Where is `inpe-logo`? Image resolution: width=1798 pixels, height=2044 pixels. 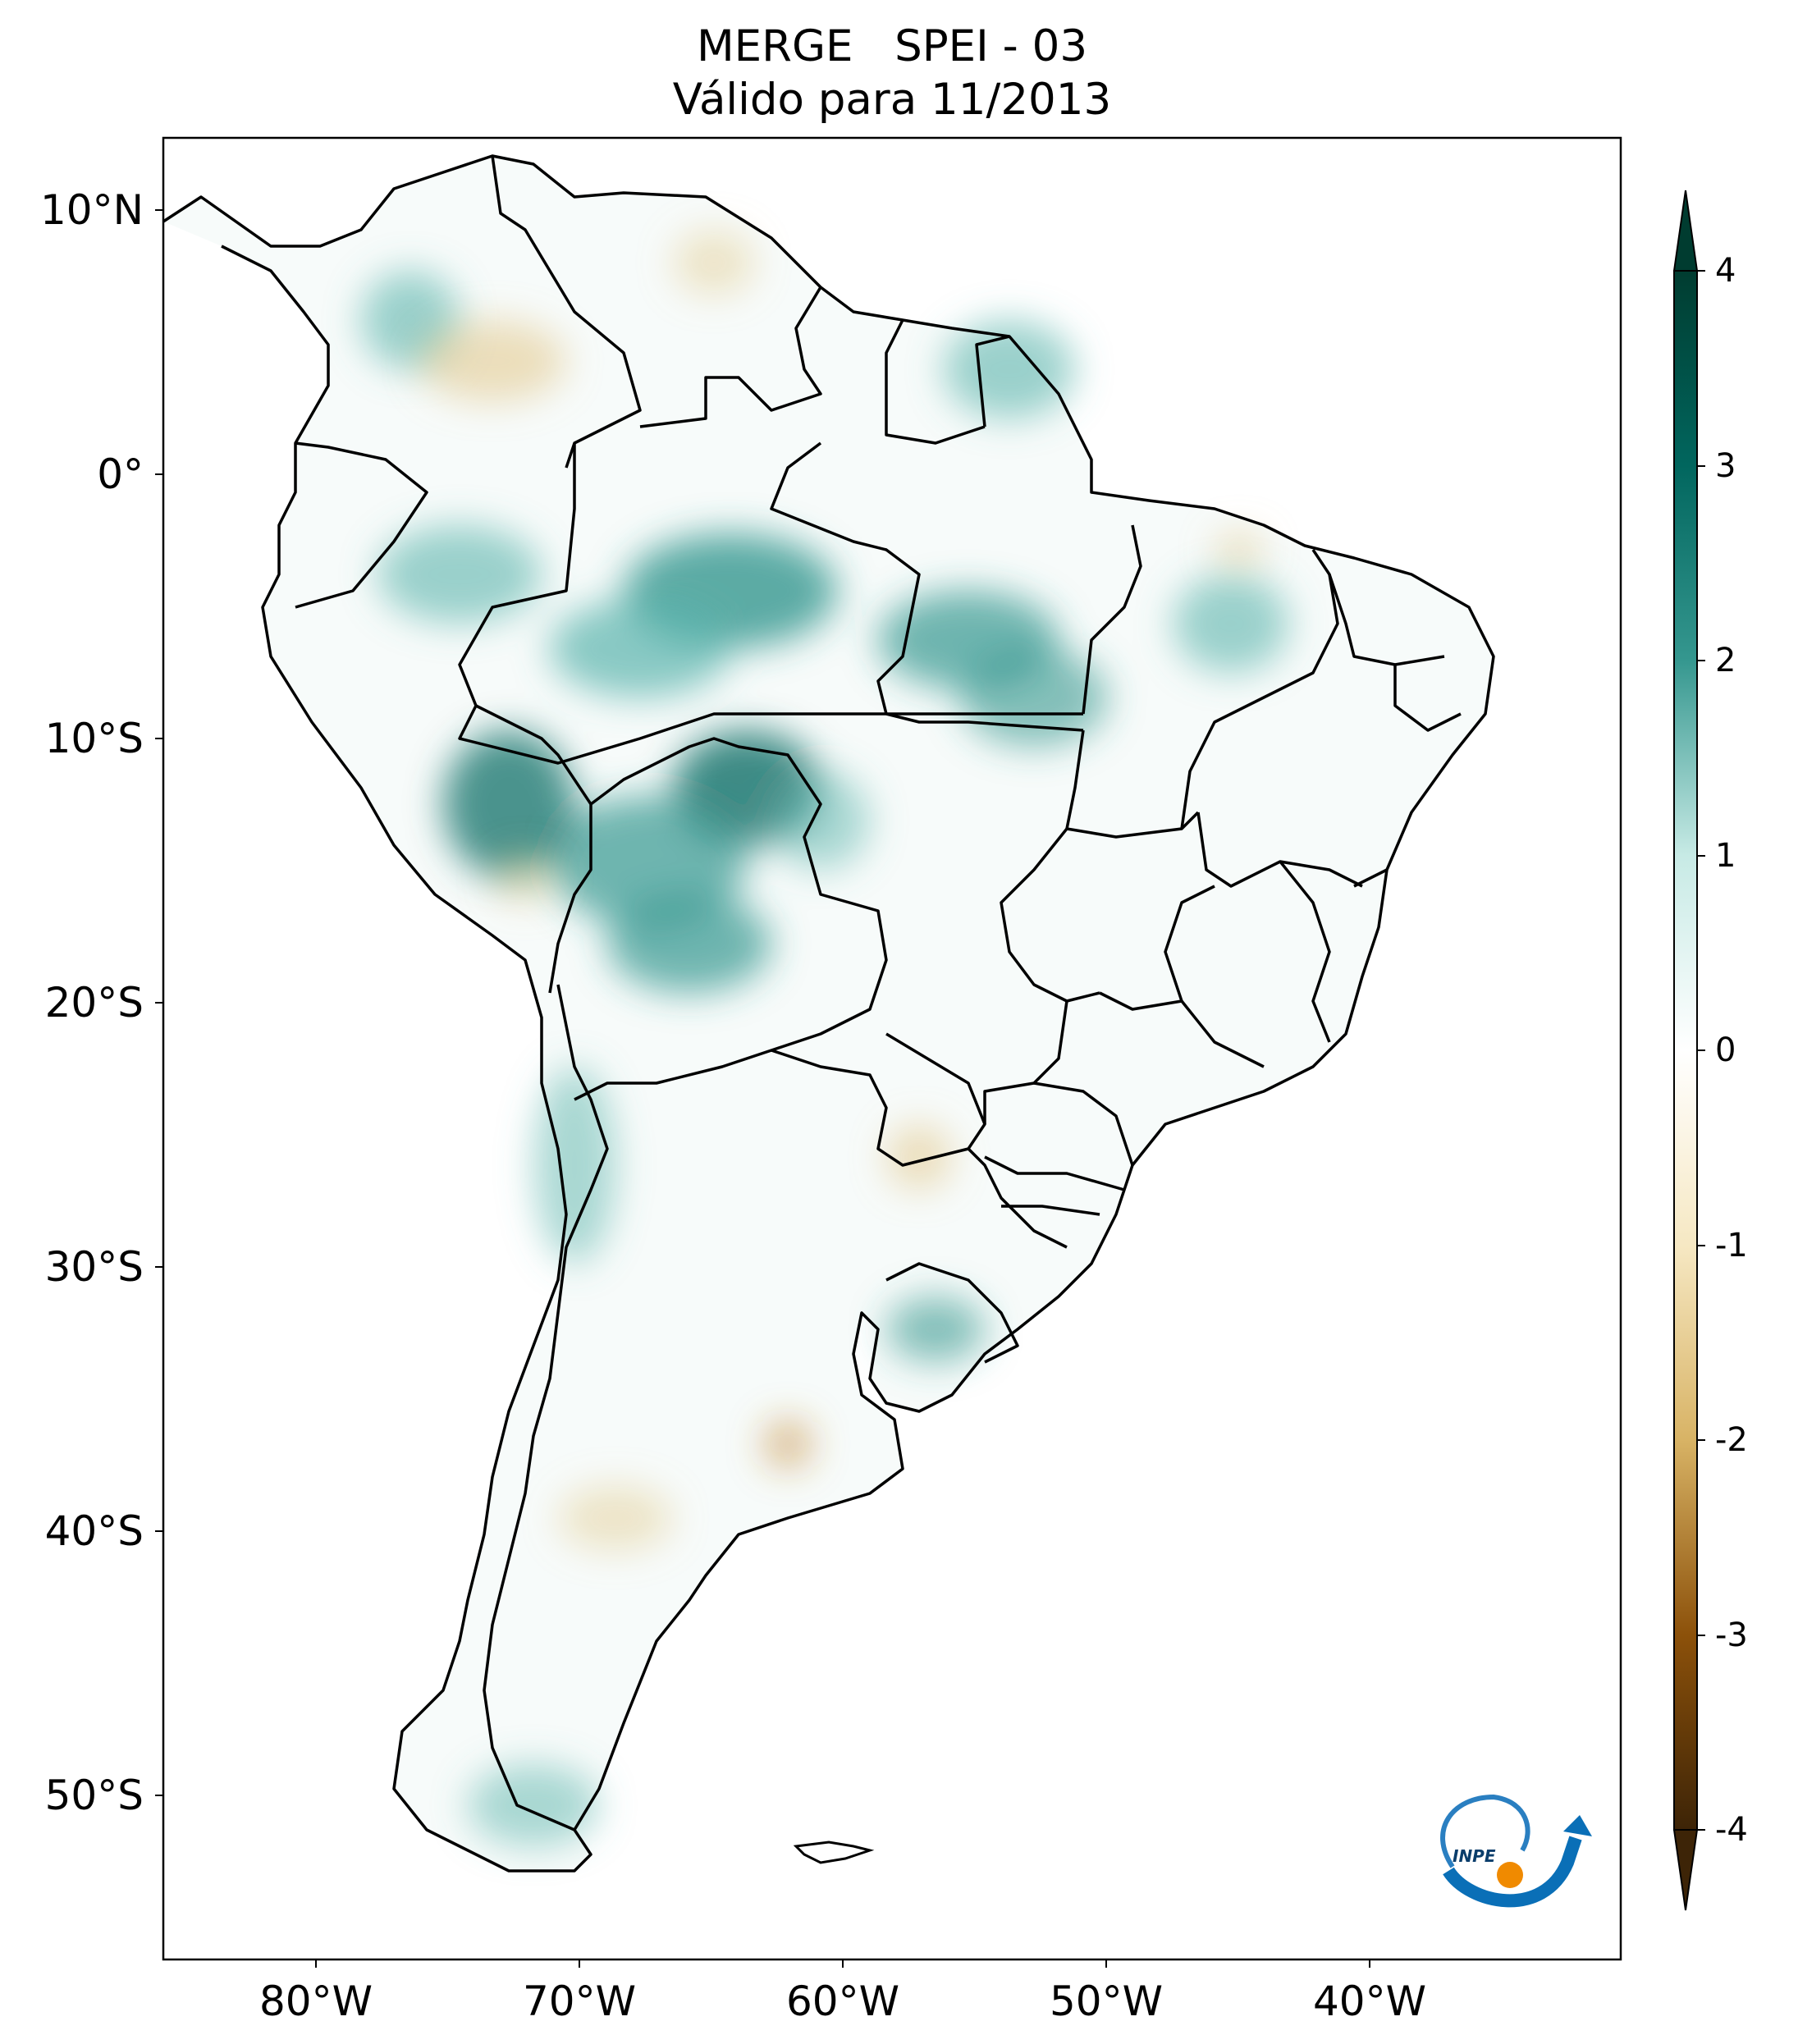 inpe-logo is located at coordinates (1516, 1851).